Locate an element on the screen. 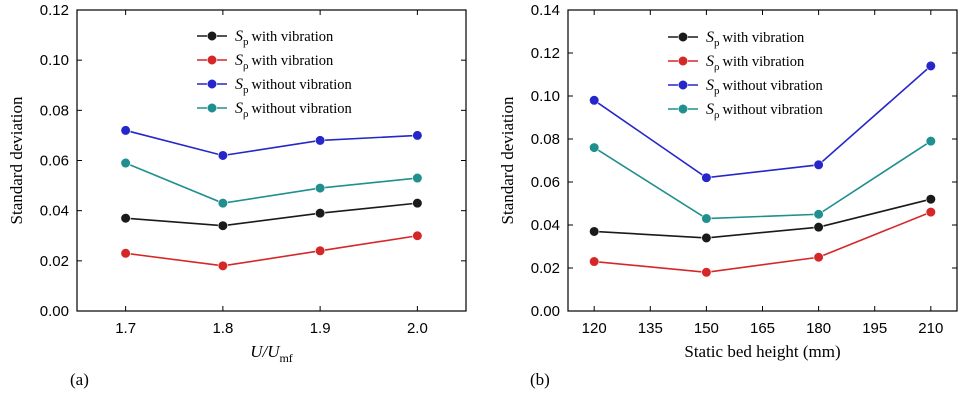  y-tick-label: 0.14 is located at coordinates (545, 10).